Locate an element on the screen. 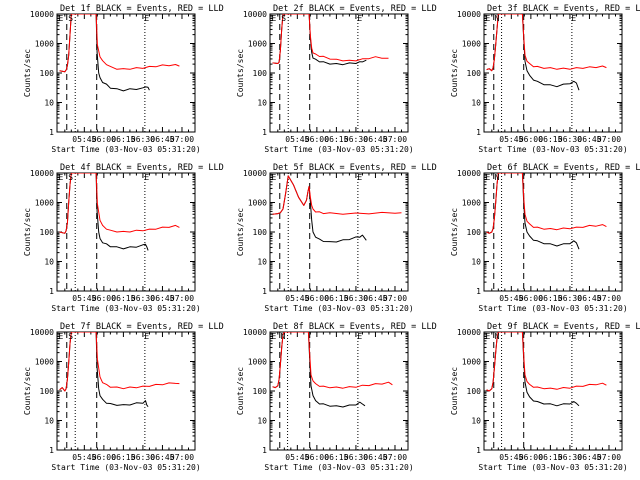 This screenshot has height=480, width=640. panel-title: Det 1f BLACK = Events, RED = LLD is located at coordinates (142, 9).